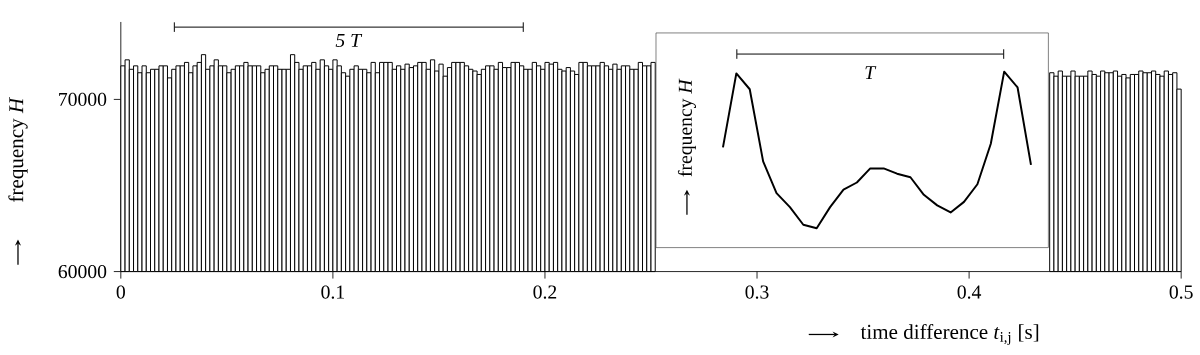 This screenshot has width=1200, height=355. What do you see at coordinates (969, 292) in the screenshot?
I see `x-tick-label: 0.4` at bounding box center [969, 292].